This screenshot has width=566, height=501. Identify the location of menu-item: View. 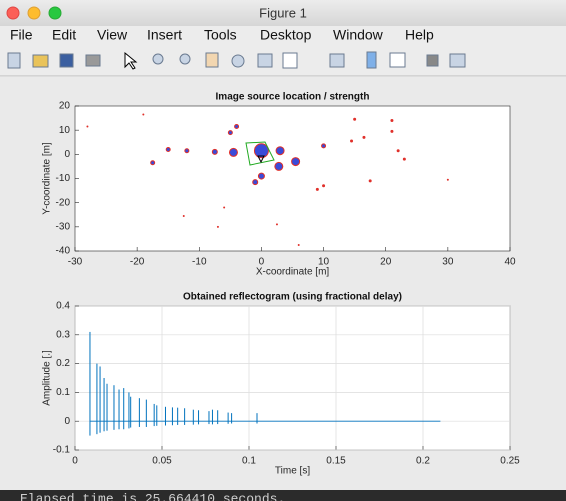
(112, 35).